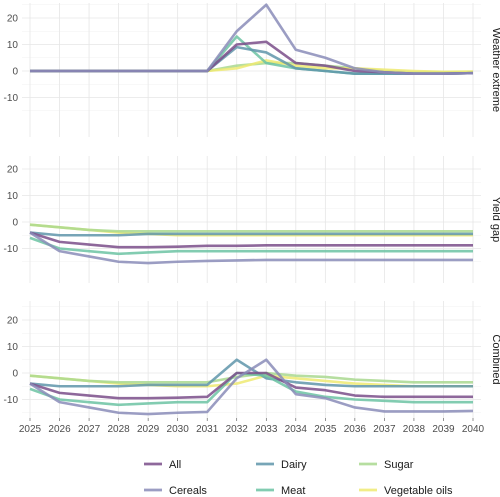  What do you see at coordinates (251, 228) in the screenshot?
I see `series-line-sugar` at bounding box center [251, 228].